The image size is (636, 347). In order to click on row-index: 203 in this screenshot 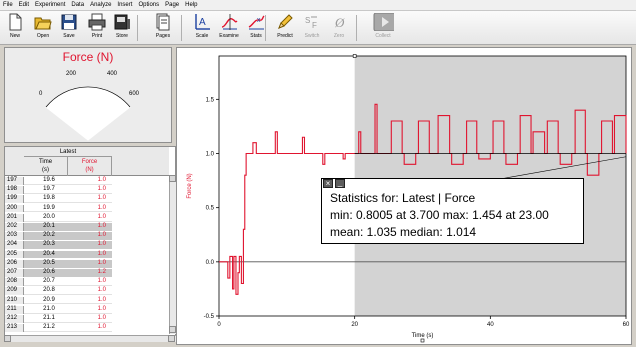, I will do `click(14, 236)`.